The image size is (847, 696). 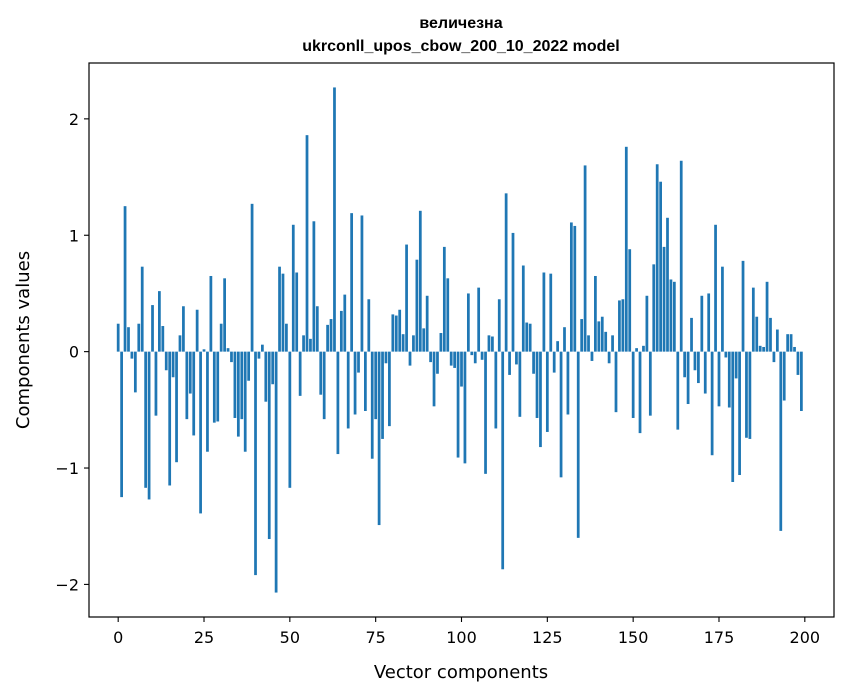 I want to click on chart-title-line-1: величезна, so click(x=460, y=23).